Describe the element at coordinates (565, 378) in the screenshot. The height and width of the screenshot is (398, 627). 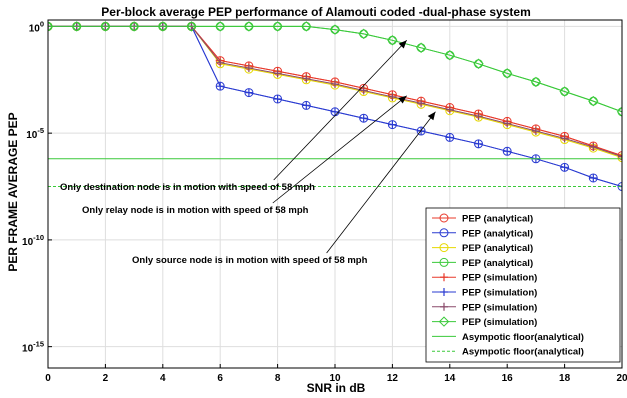
I see `x-tick-label: 18` at that location.